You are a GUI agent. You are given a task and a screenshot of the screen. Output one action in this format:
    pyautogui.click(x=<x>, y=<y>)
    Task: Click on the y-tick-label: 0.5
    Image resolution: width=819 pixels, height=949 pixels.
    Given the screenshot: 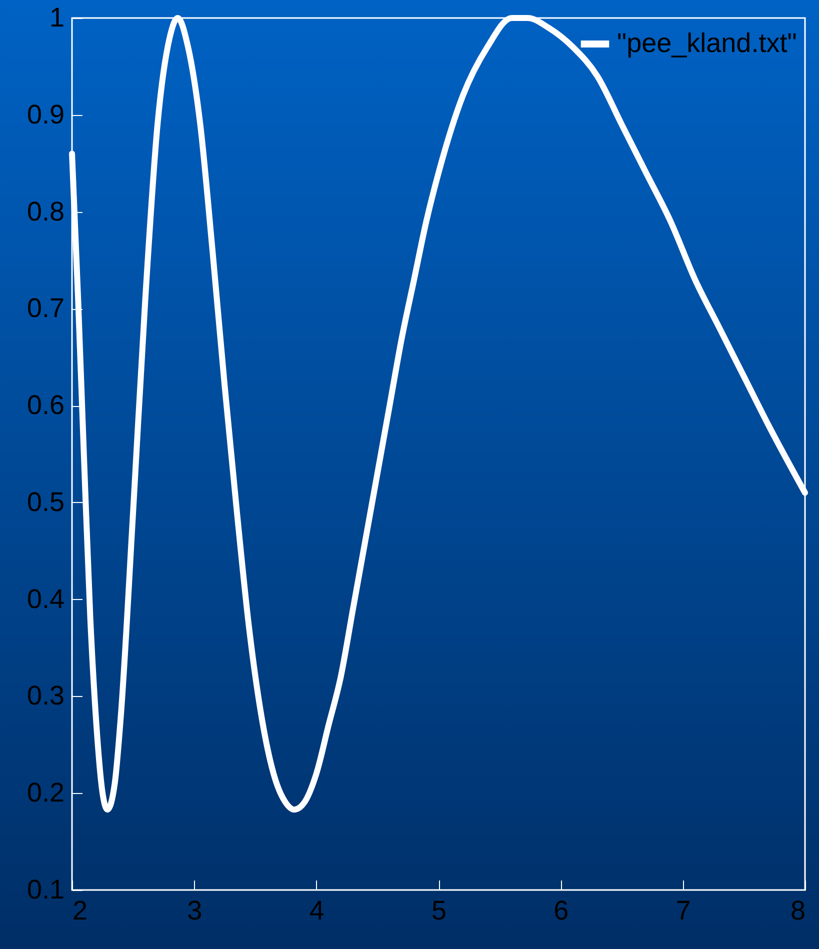 What is the action you would take?
    pyautogui.click(x=45, y=501)
    